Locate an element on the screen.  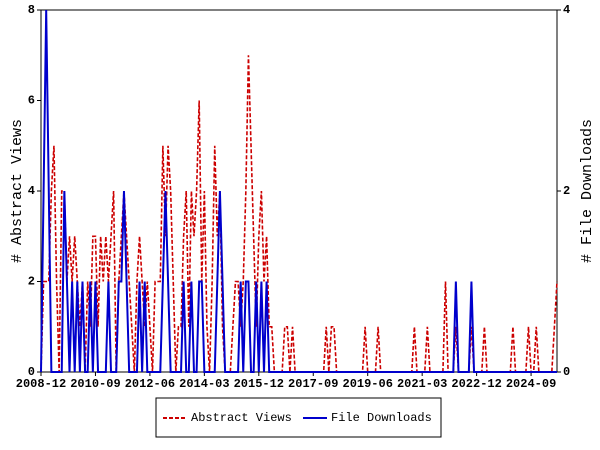
legend is located at coordinates (298, 417).